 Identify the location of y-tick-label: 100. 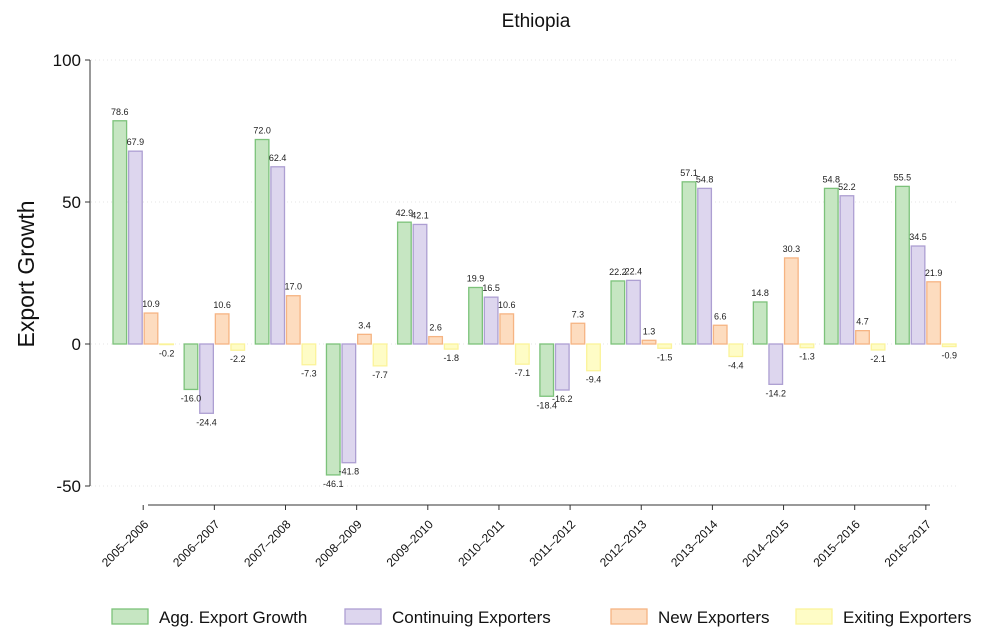
(67, 60).